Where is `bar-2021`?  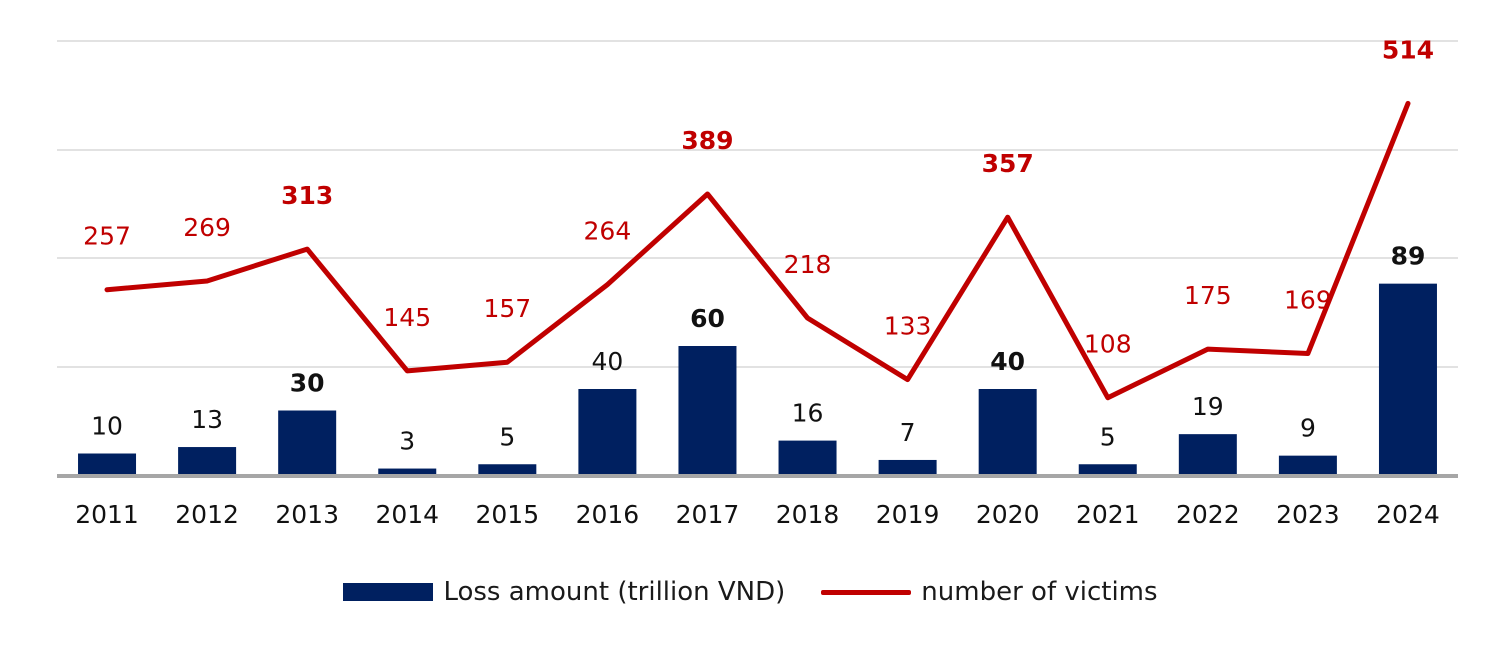
bar-2021 is located at coordinates (1107, 469).